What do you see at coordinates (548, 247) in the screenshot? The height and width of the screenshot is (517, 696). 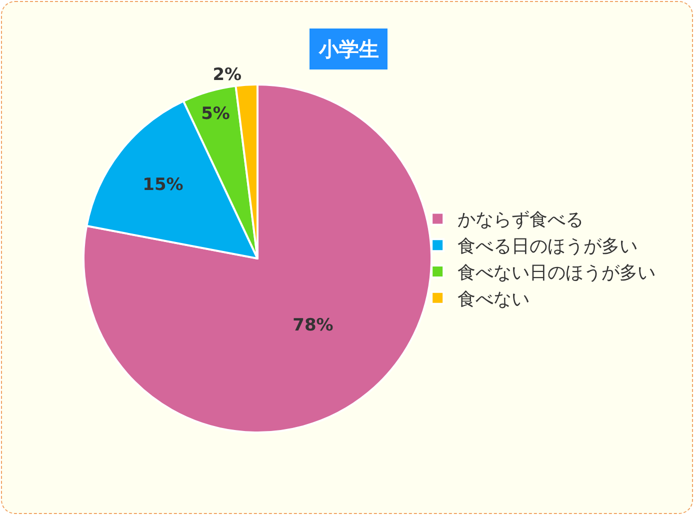 I see `legend-label: 食べる日のほうが多い` at bounding box center [548, 247].